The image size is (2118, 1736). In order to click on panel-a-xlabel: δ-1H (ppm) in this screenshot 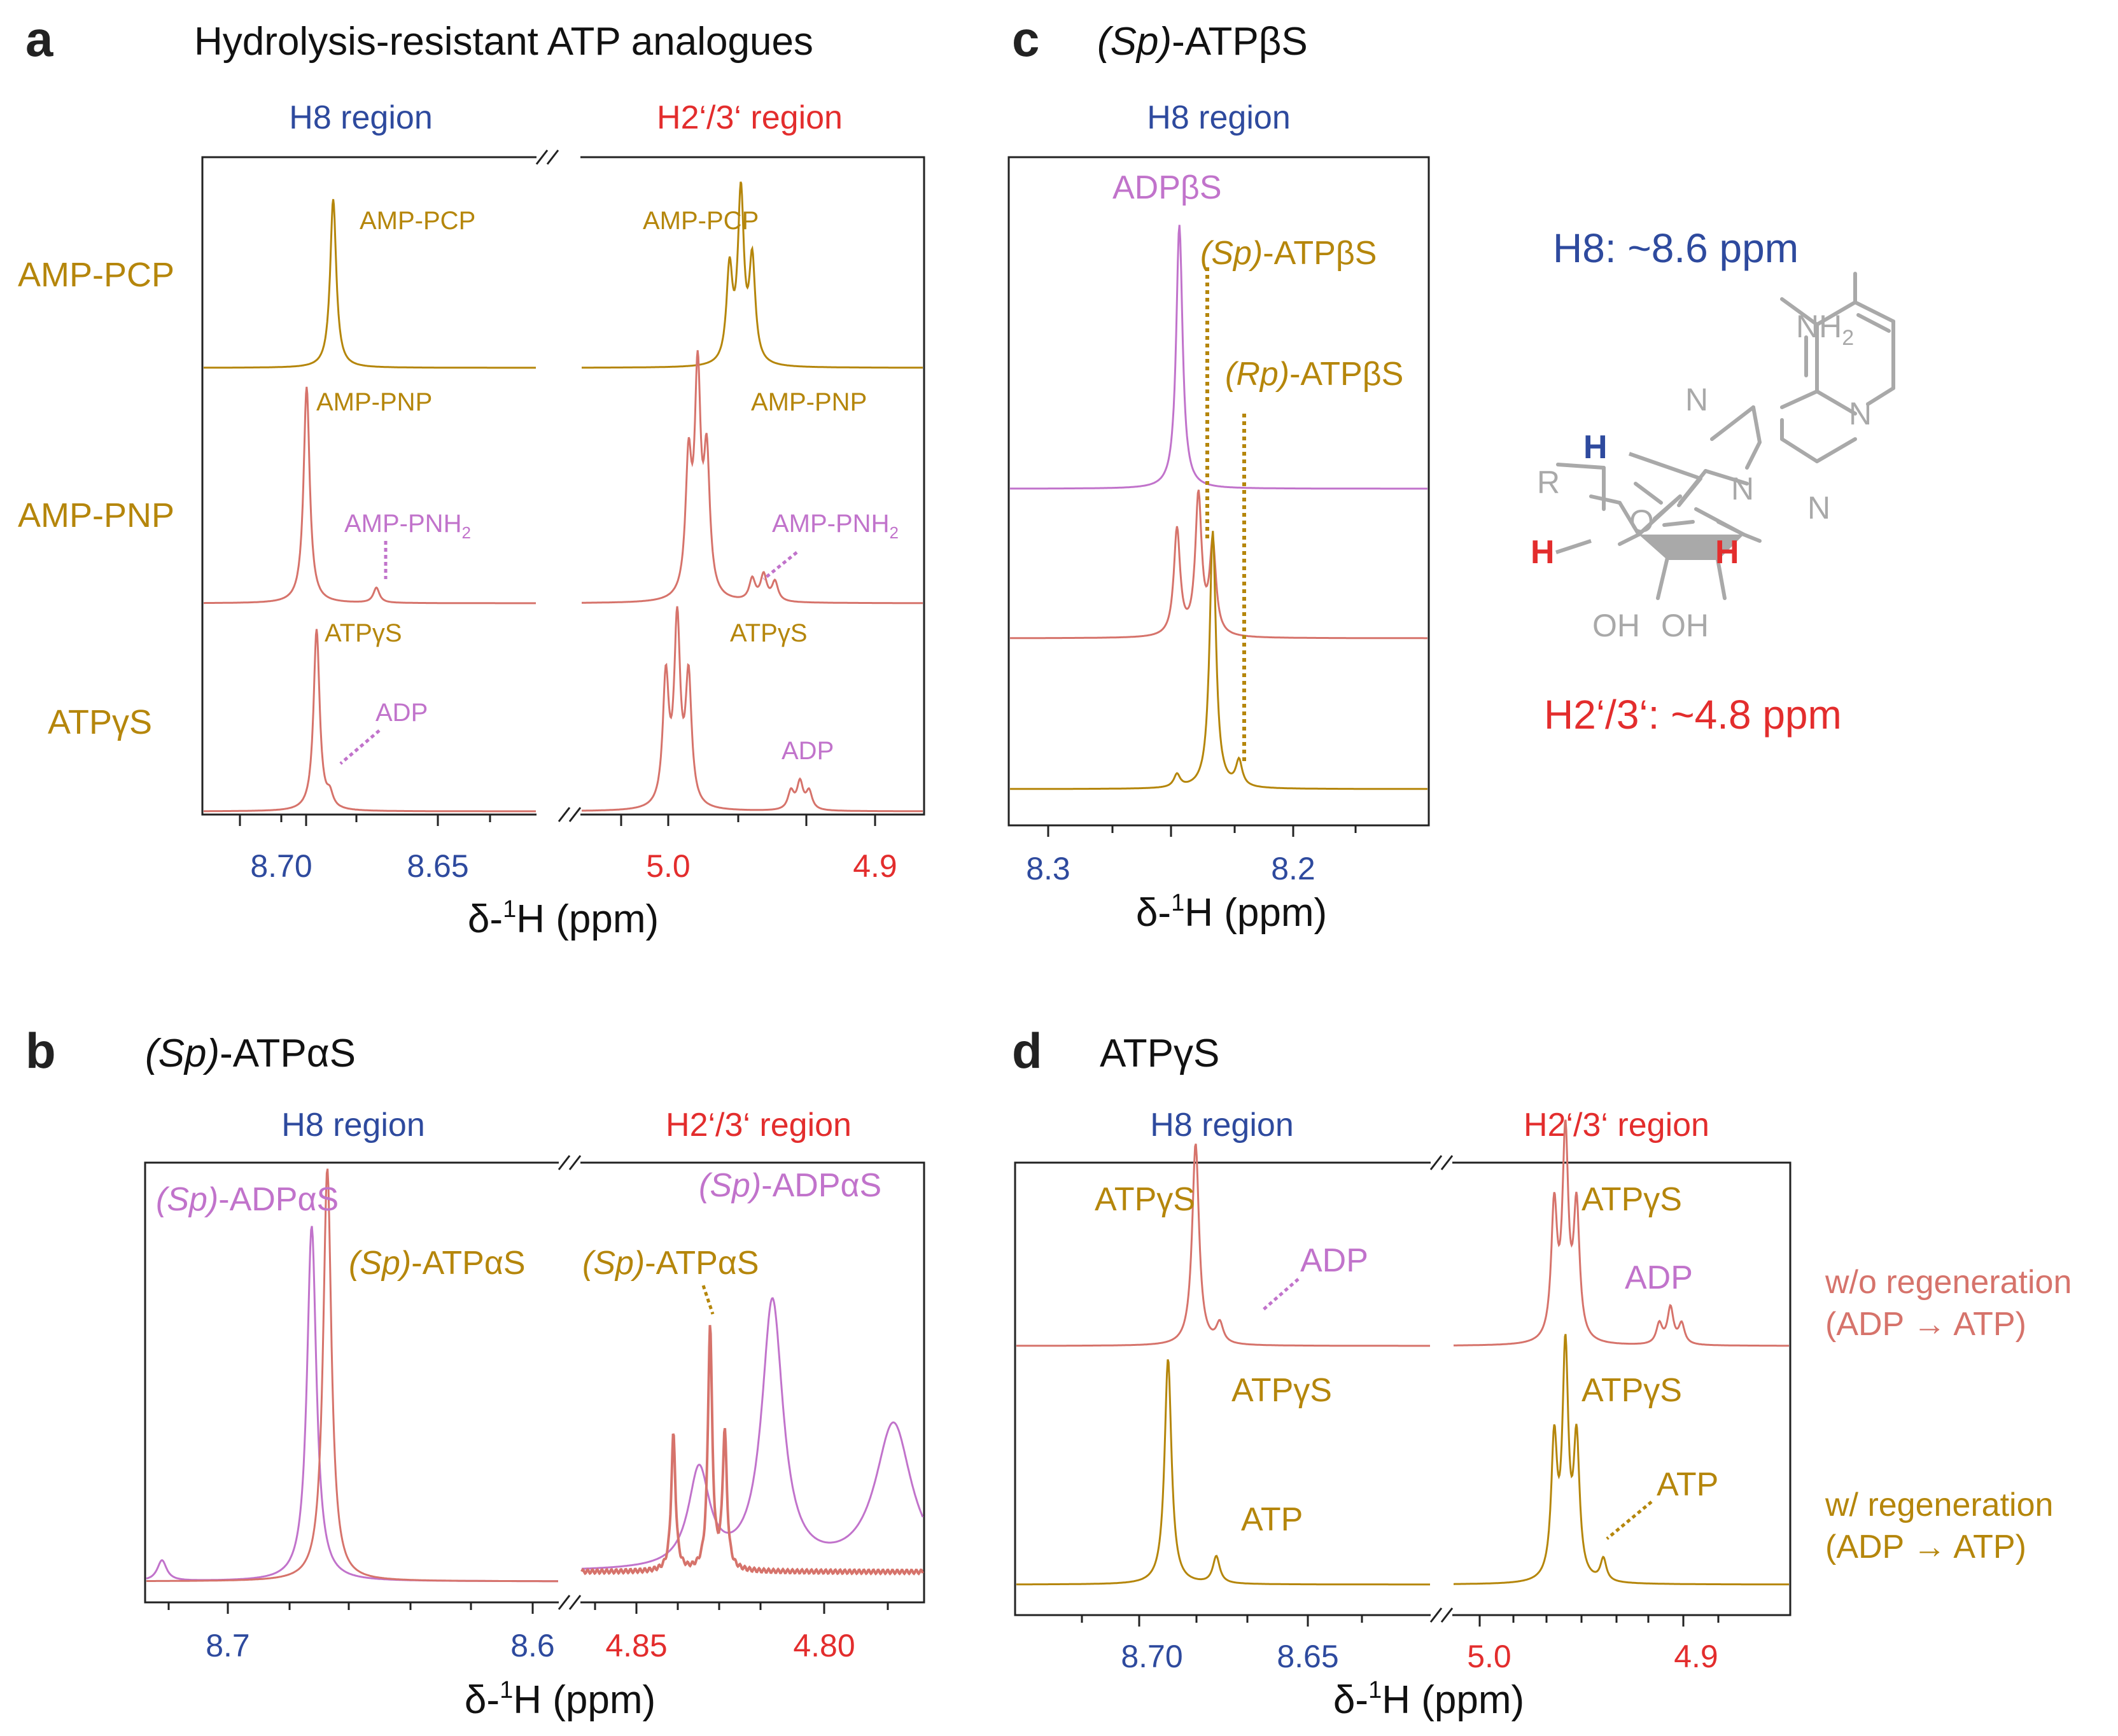, I will do `click(563, 918)`.